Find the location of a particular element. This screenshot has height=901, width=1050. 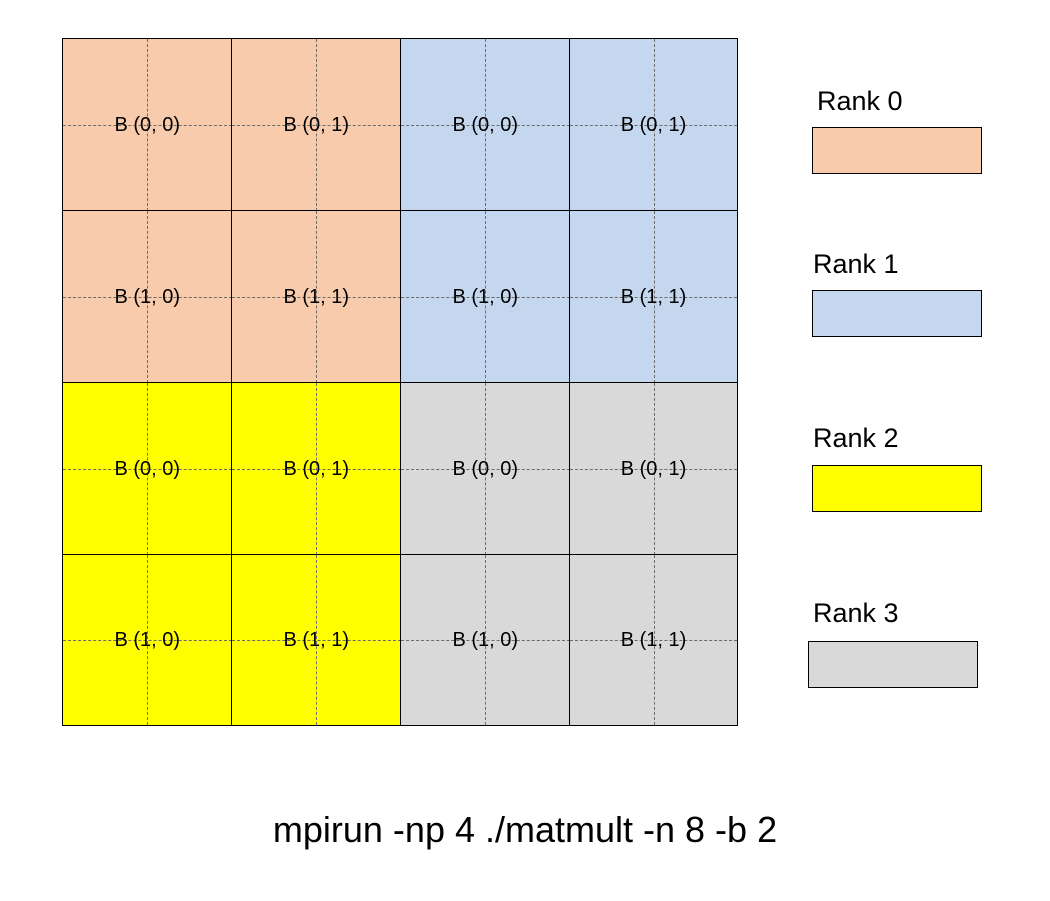

legend-label: Rank 2 is located at coordinates (856, 438).